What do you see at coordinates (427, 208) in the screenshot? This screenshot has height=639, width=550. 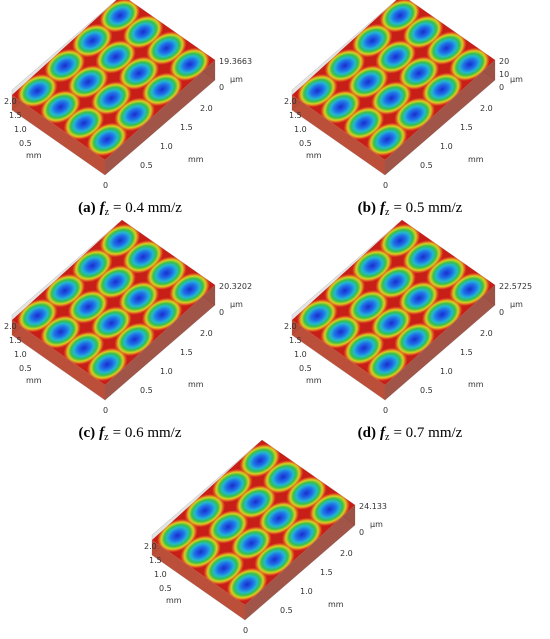 I see `caption-text: = 0.5 mm/z` at bounding box center [427, 208].